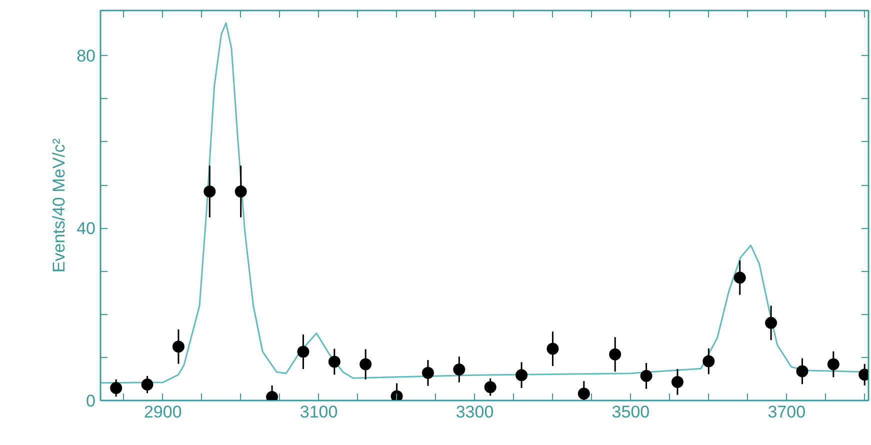 This screenshot has width=871, height=445. Describe the element at coordinates (787, 412) in the screenshot. I see `x-tick-label: 3700` at that location.